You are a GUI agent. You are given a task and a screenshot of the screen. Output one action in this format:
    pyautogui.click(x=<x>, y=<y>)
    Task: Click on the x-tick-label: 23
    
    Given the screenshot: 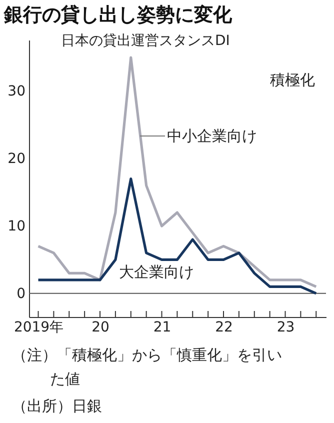 What is the action you would take?
    pyautogui.click(x=285, y=328)
    